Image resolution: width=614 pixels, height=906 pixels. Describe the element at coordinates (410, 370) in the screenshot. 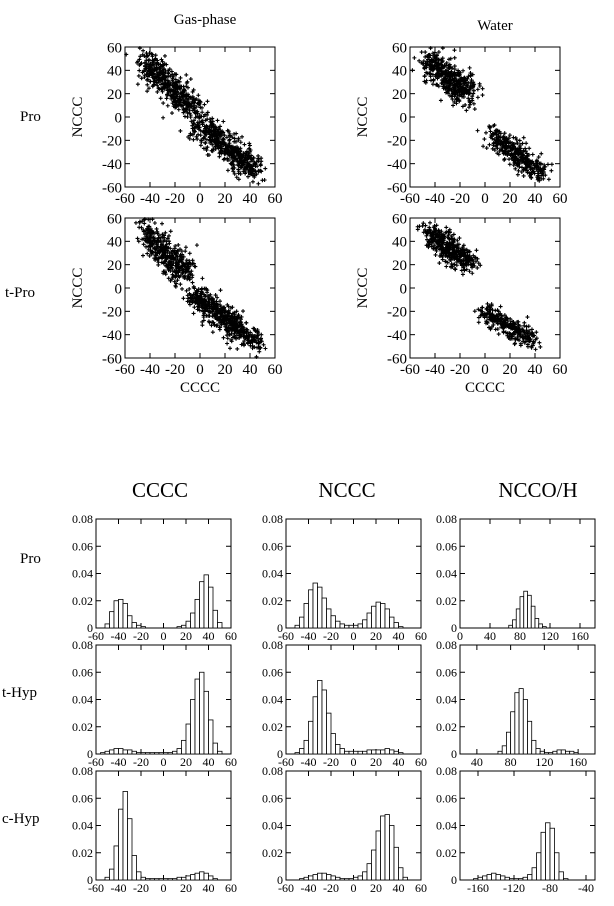

I see `x-tick-label: -60` at that location.